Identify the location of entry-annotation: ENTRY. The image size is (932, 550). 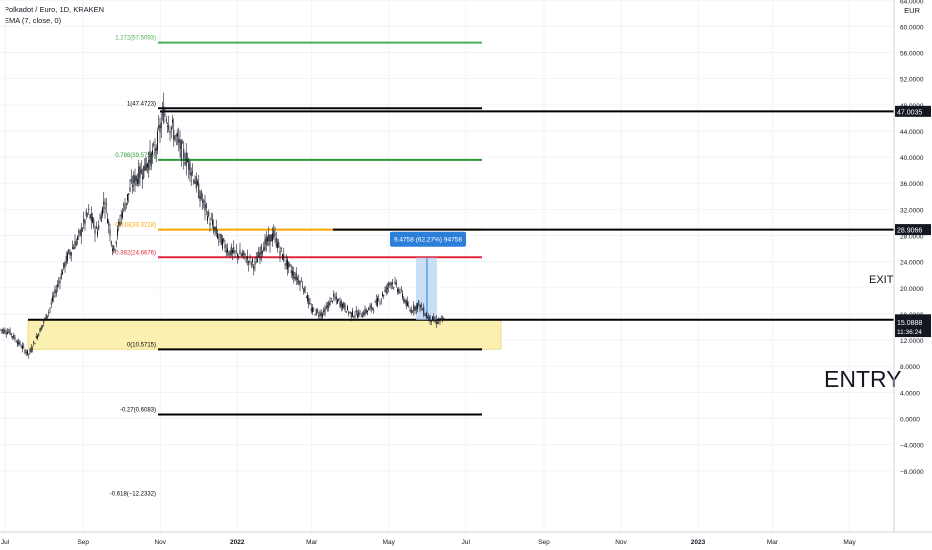
(863, 379).